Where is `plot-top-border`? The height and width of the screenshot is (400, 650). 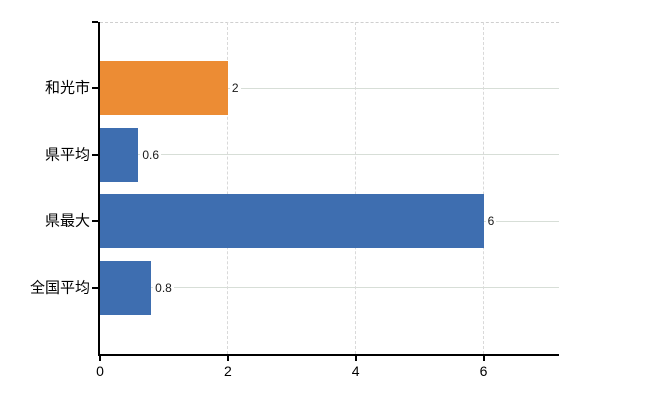
plot-top-border is located at coordinates (329, 22).